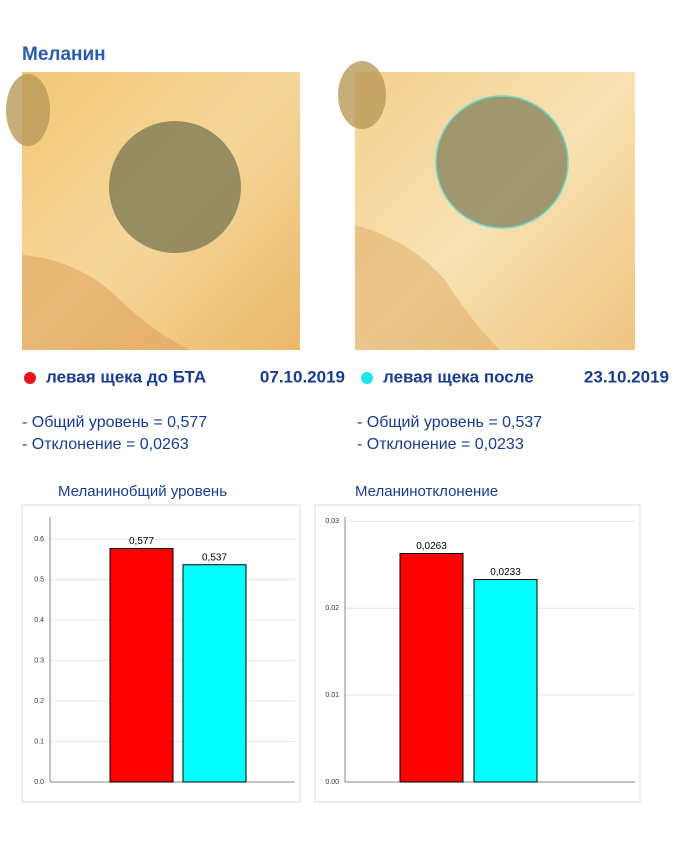 The width and height of the screenshot is (690, 863). Describe the element at coordinates (486, 205) in the screenshot. I see `photo-after` at that location.